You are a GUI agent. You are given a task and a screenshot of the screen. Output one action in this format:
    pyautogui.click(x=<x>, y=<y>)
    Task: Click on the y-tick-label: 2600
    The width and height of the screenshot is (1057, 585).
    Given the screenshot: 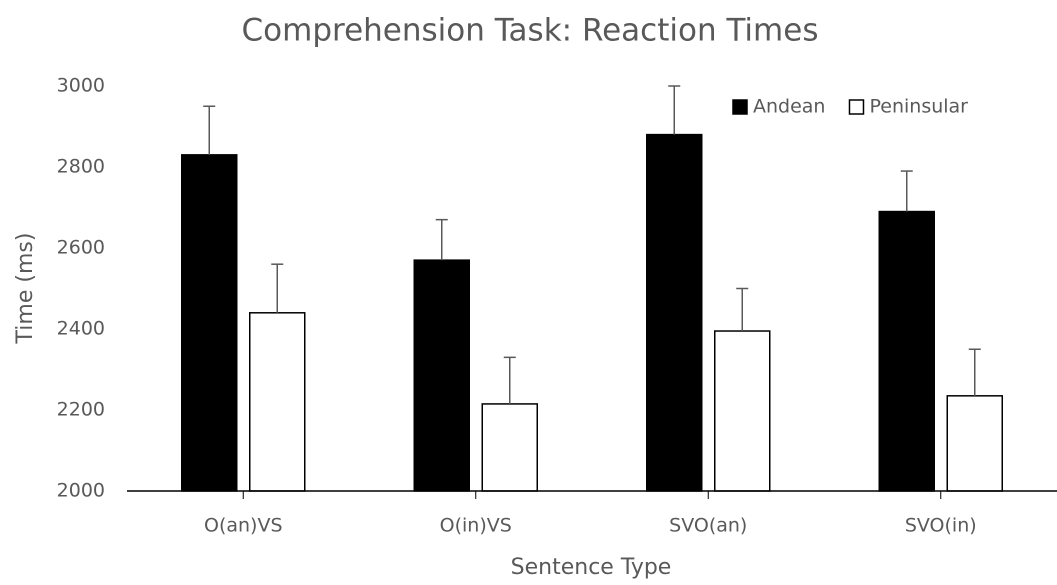 What is the action you would take?
    pyautogui.click(x=81, y=248)
    